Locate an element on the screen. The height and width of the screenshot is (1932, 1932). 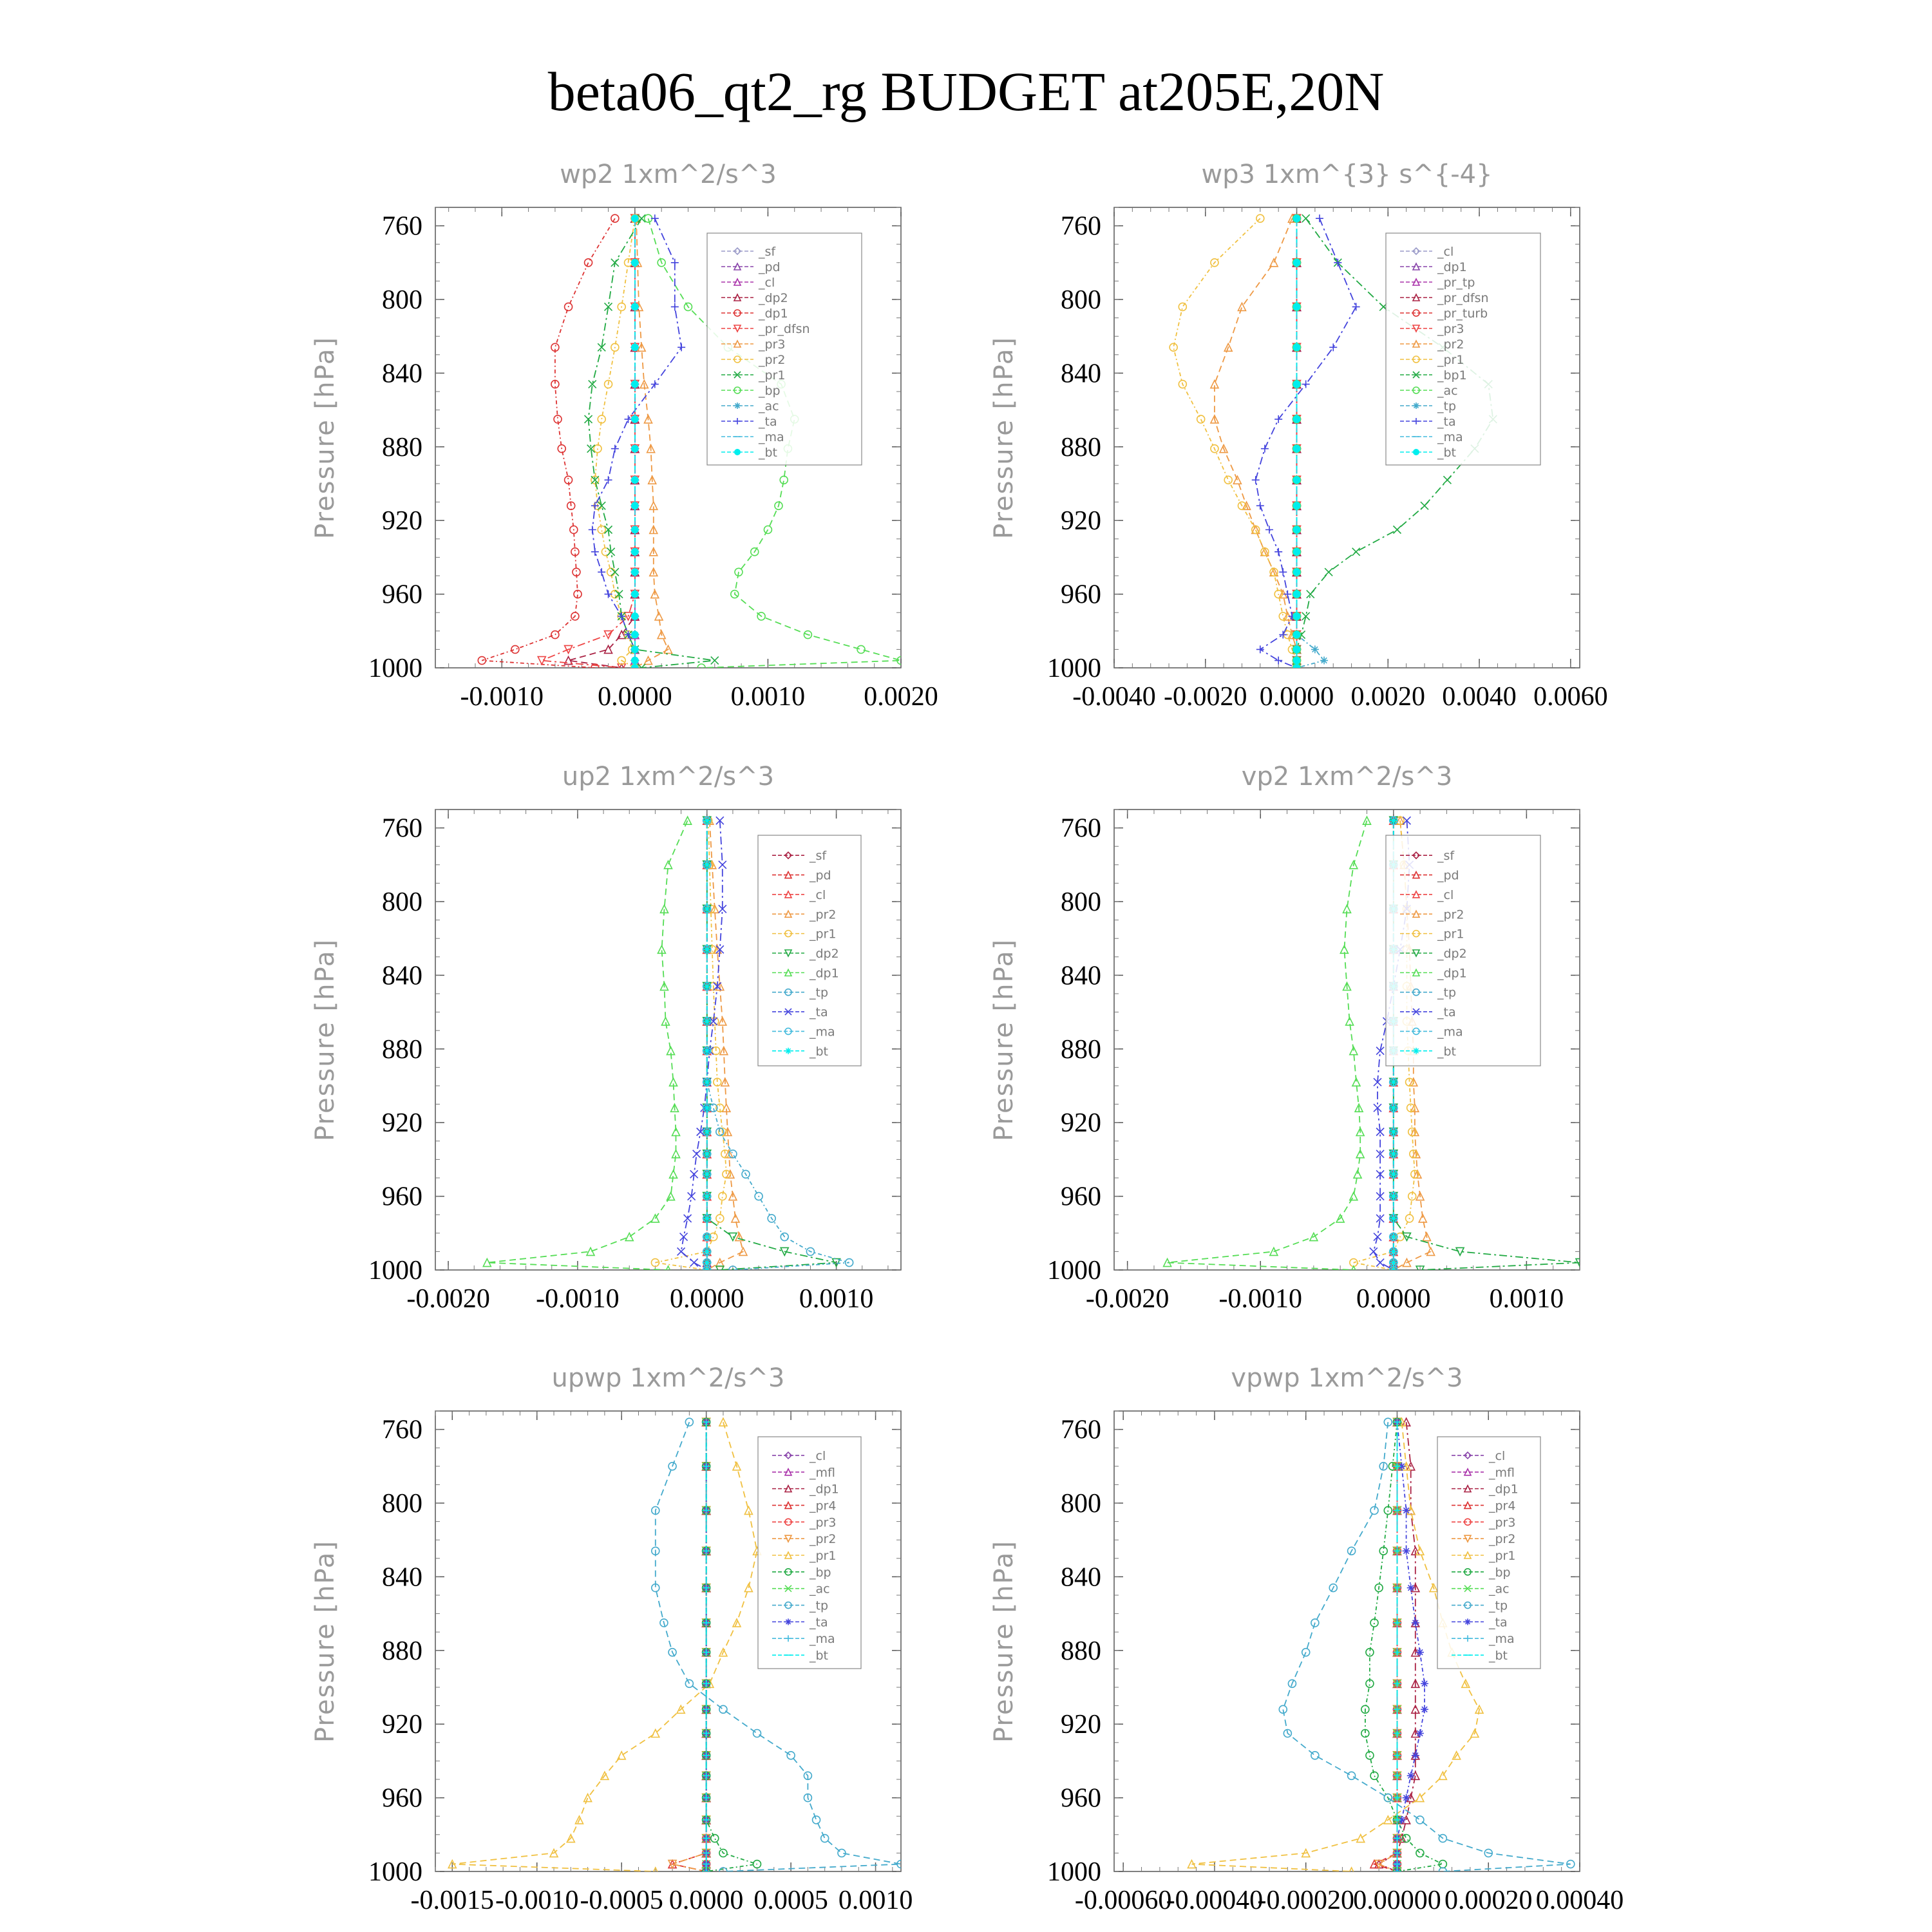
x-tick-label: 0.0000 is located at coordinates (635, 697).